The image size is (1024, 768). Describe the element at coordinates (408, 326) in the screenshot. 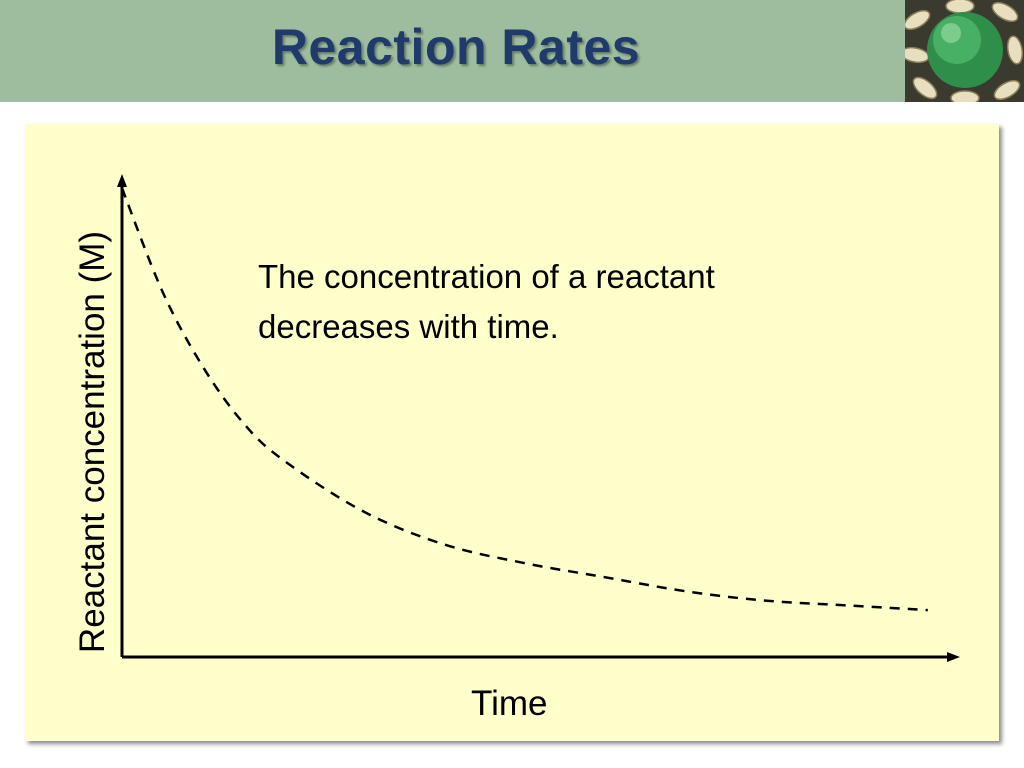

I see `annotation-line-2: decreases with time.` at that location.